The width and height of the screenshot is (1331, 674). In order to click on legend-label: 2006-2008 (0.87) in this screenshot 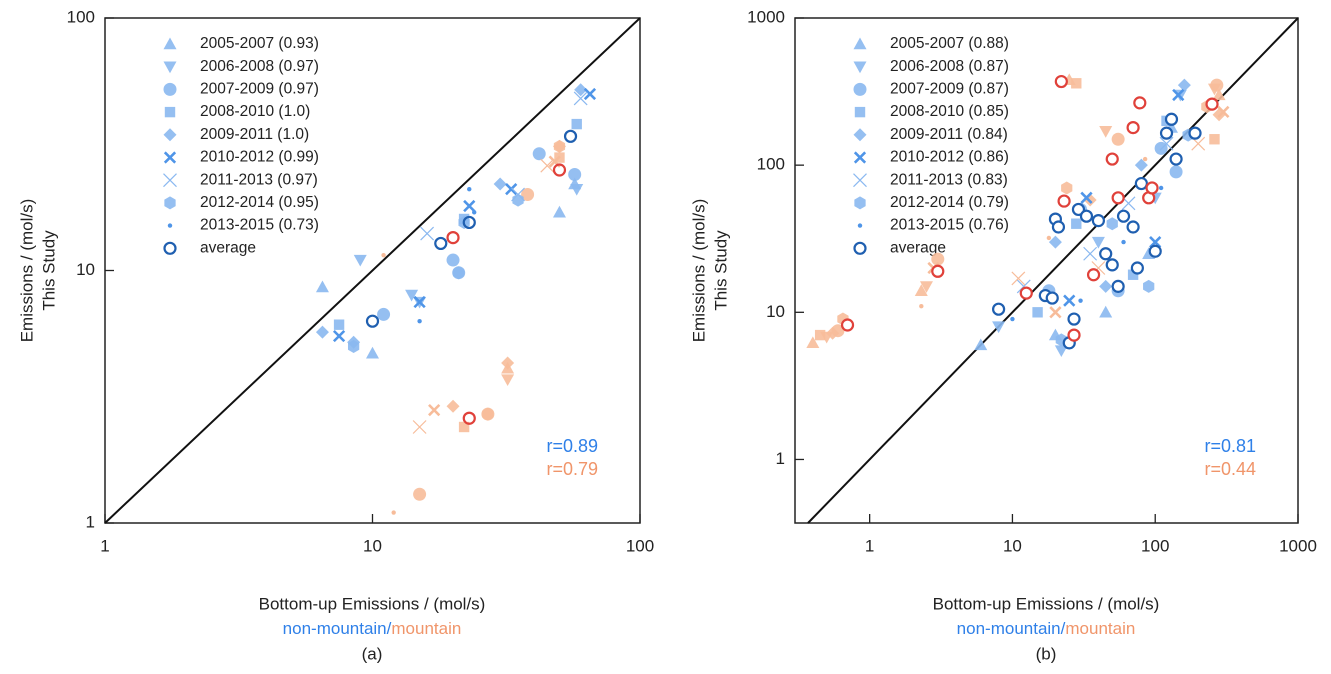, I will do `click(949, 66)`.